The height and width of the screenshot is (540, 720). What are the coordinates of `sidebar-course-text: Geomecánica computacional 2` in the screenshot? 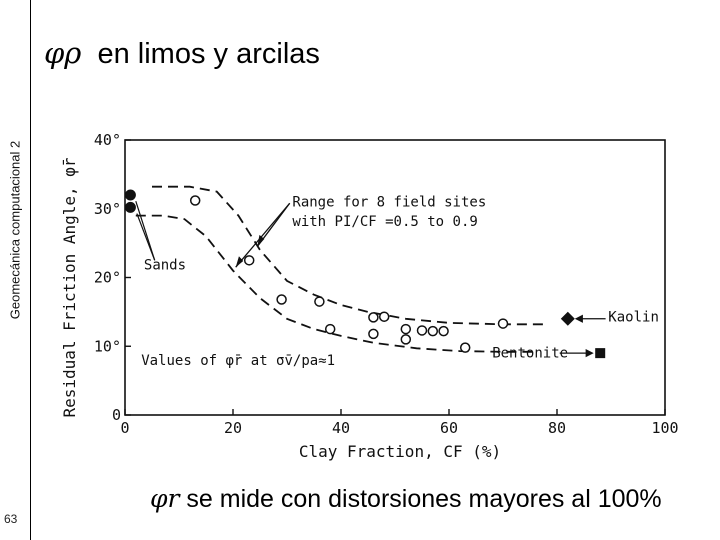 It's located at (15, 230).